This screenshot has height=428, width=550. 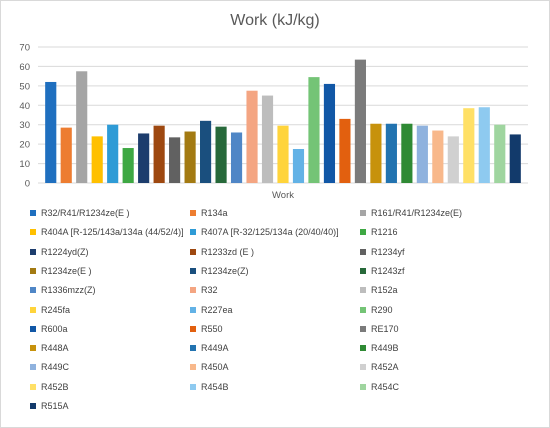 I want to click on legend-label: R152a, so click(x=384, y=290).